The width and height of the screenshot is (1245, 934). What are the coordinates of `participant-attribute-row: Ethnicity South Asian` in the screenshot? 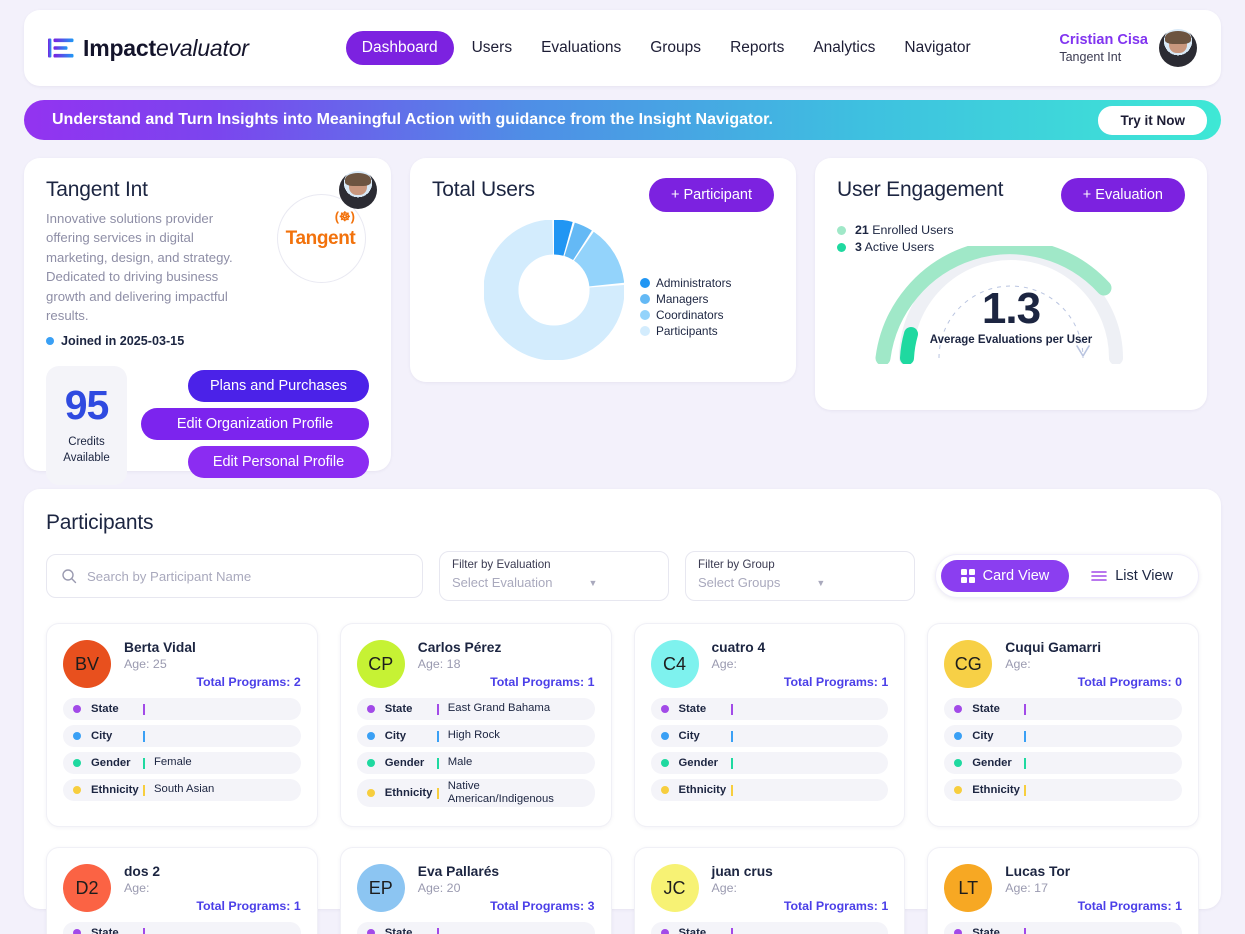 It's located at (182, 790).